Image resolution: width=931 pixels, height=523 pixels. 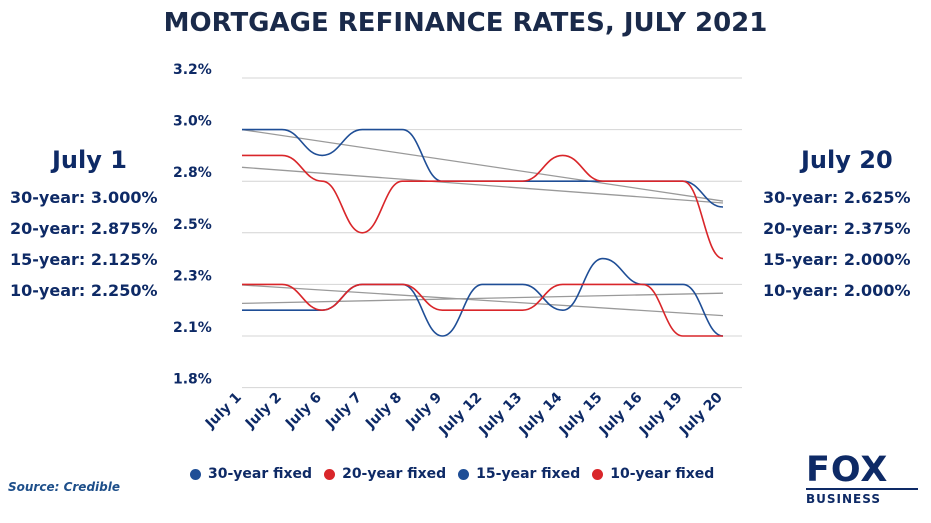 I want to click on legend-item-20-year: 20-year fixed, so click(x=385, y=474).